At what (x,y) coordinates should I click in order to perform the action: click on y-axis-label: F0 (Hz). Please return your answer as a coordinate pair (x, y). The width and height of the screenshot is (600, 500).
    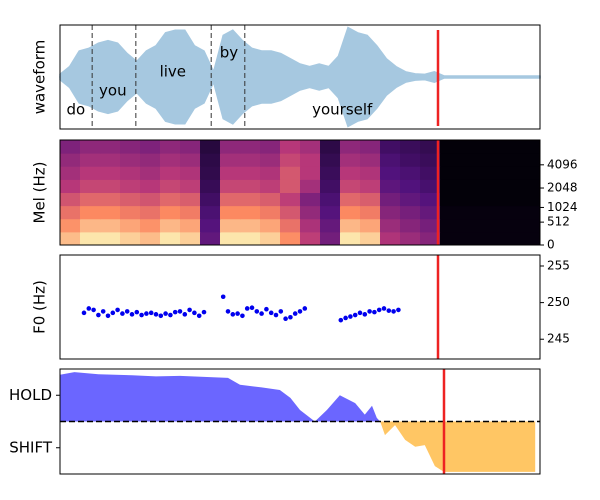
    Looking at the image, I should click on (40, 307).